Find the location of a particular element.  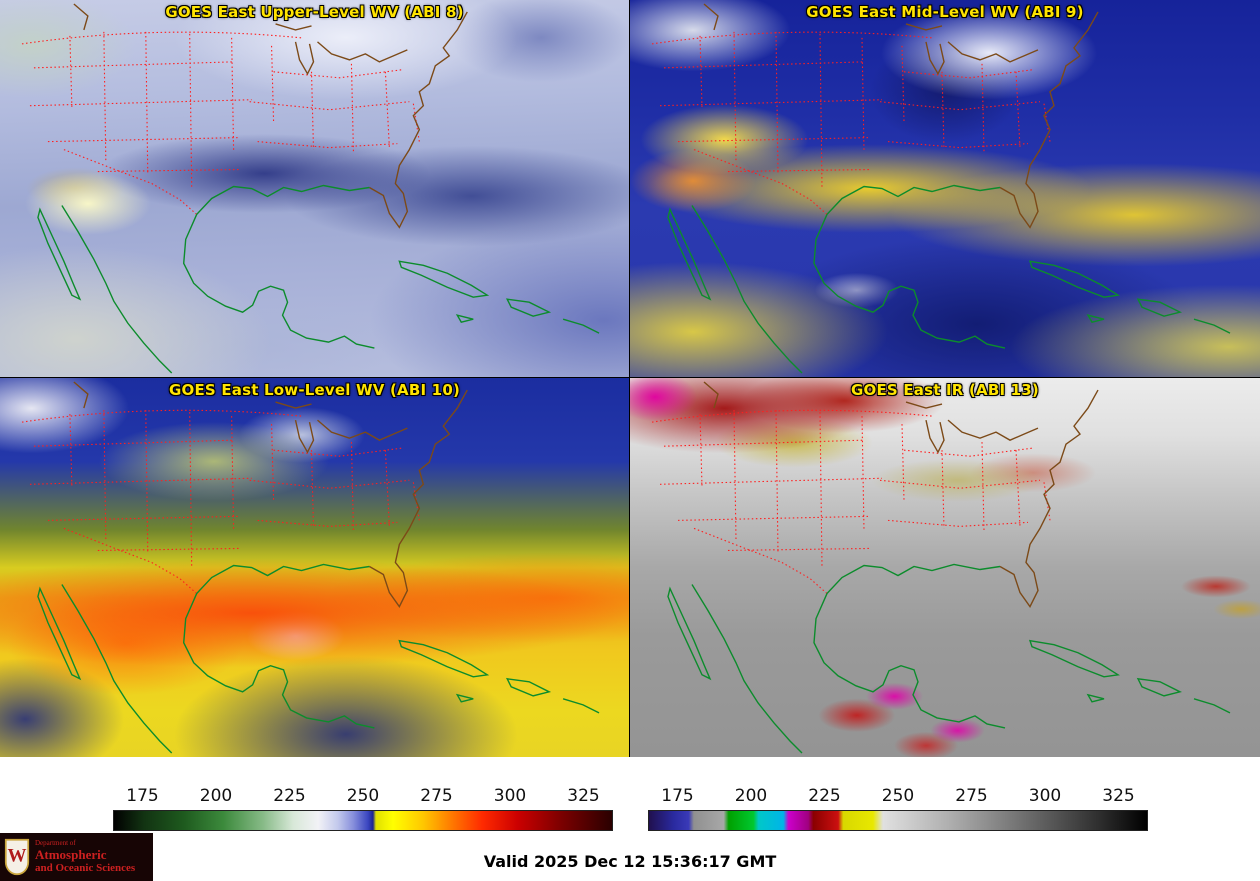

panel-title-abi9: GOES East Mid-Level WV (ABI 9) is located at coordinates (945, 12).